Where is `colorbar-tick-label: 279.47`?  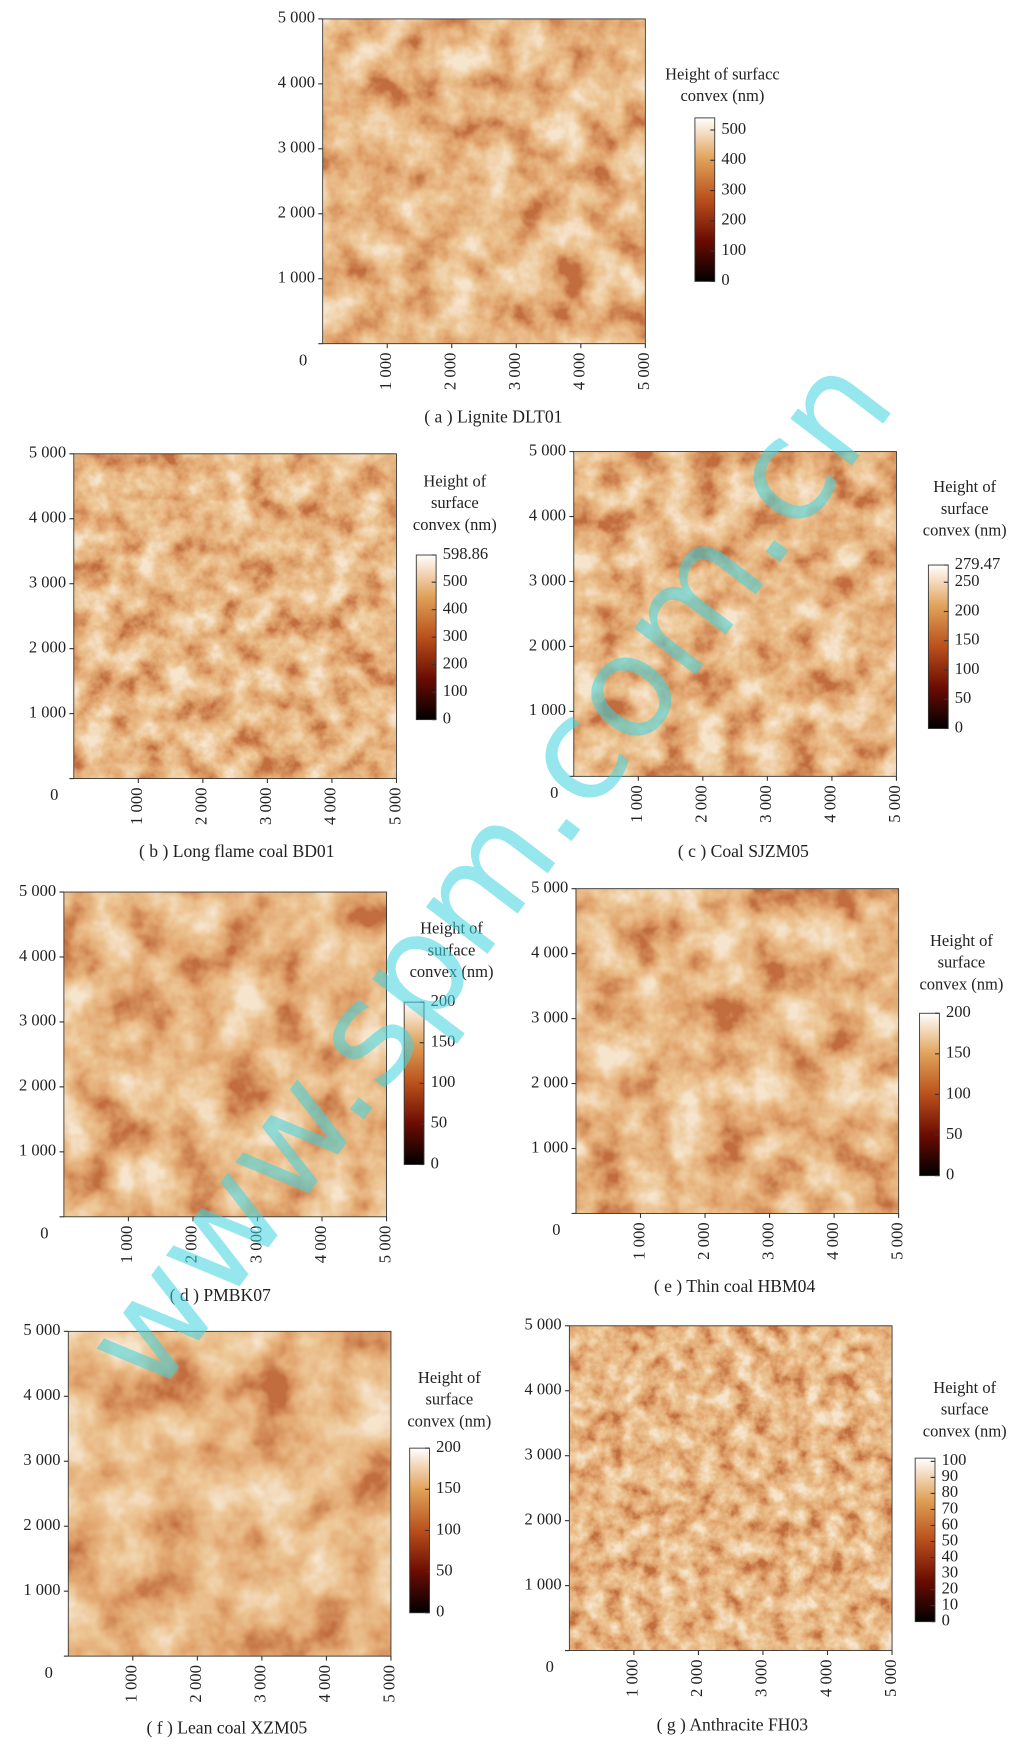
colorbar-tick-label: 279.47 is located at coordinates (977, 563).